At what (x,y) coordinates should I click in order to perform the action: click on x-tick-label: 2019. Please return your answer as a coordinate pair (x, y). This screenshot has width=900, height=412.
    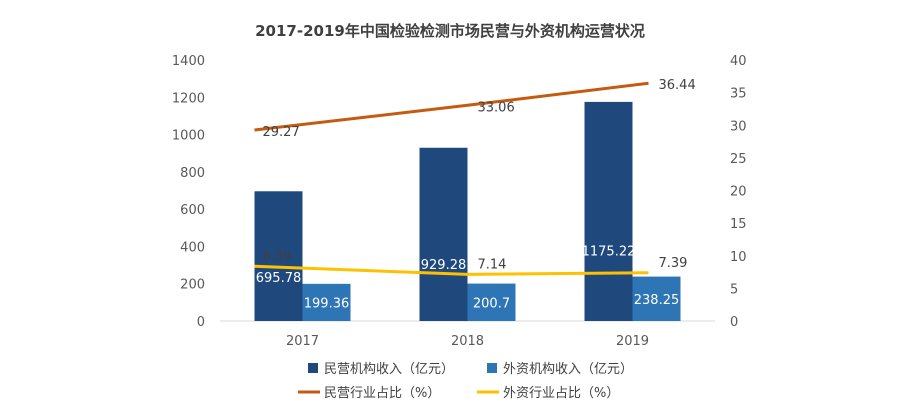
    Looking at the image, I should click on (632, 341).